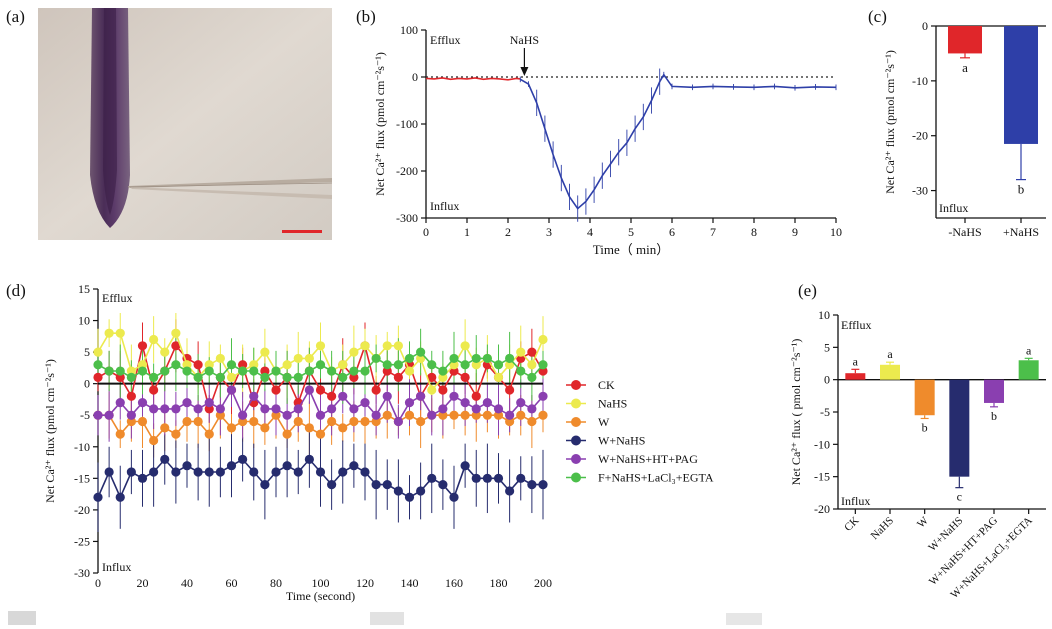 The height and width of the screenshot is (629, 1052). What do you see at coordinates (16, 290) in the screenshot?
I see `panel-label-d: (d)` at bounding box center [16, 290].